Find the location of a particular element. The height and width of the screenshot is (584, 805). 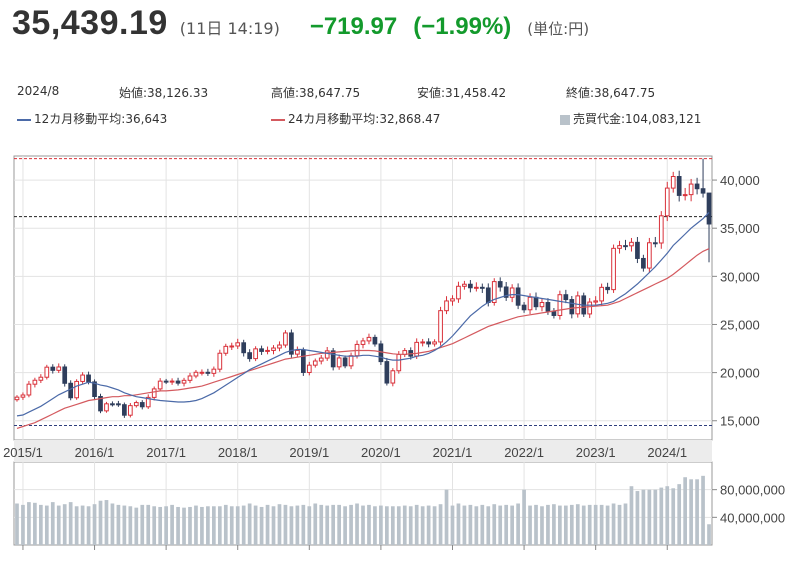

x-tick-label: 2023/1 is located at coordinates (596, 452).